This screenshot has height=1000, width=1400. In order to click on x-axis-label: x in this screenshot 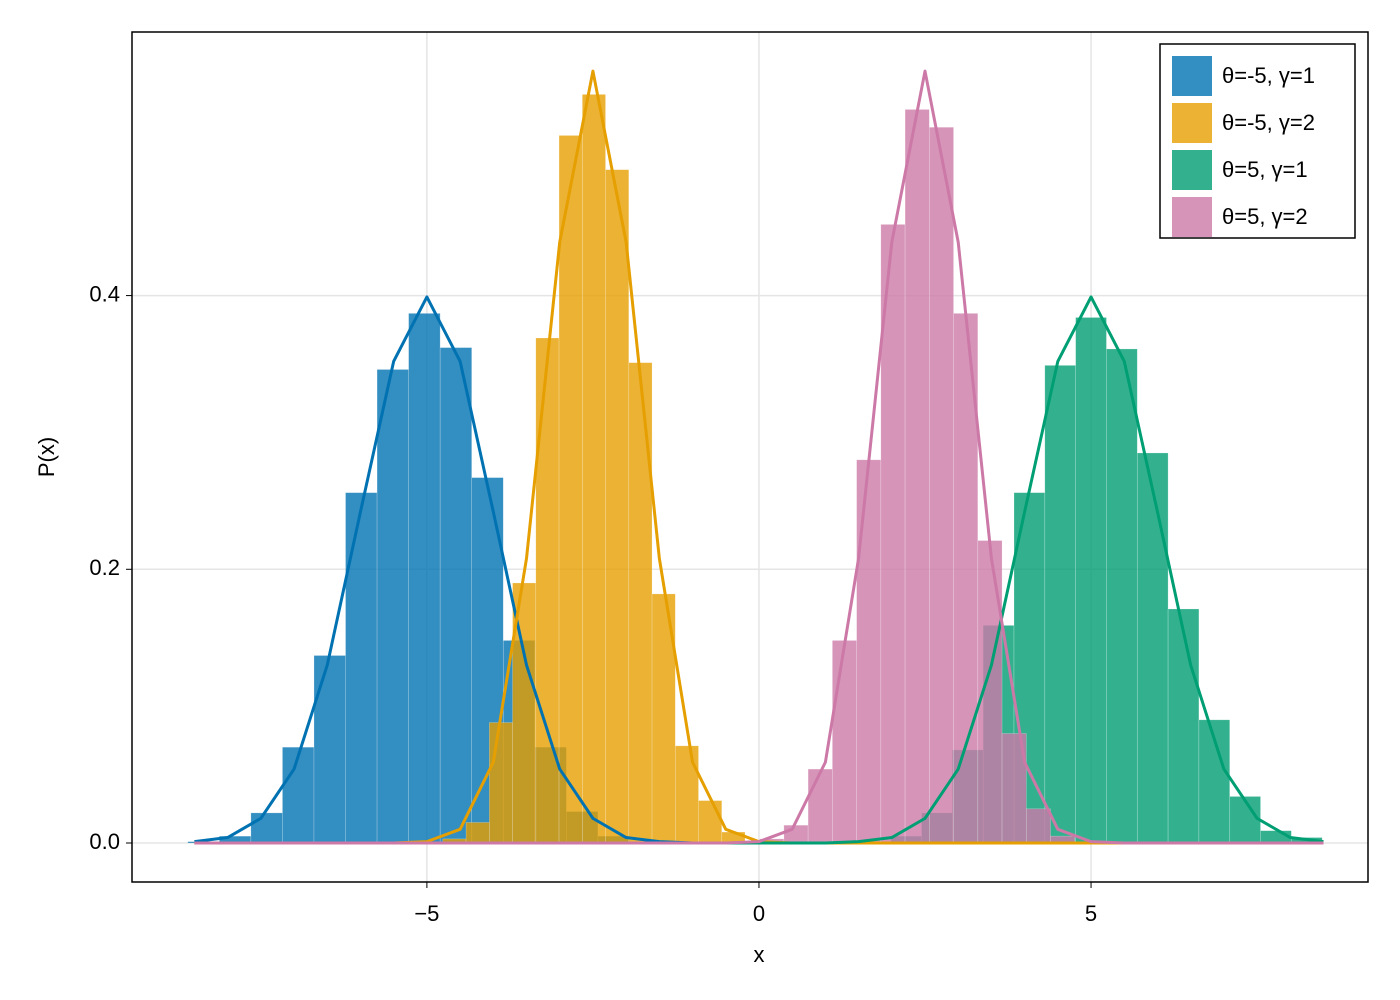, I will do `click(759, 954)`.